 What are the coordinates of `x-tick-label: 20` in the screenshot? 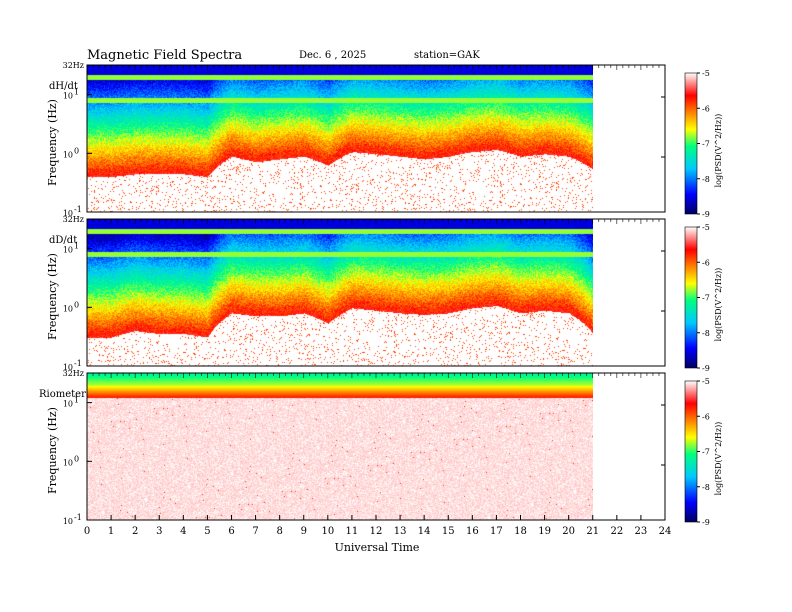 It's located at (568, 531).